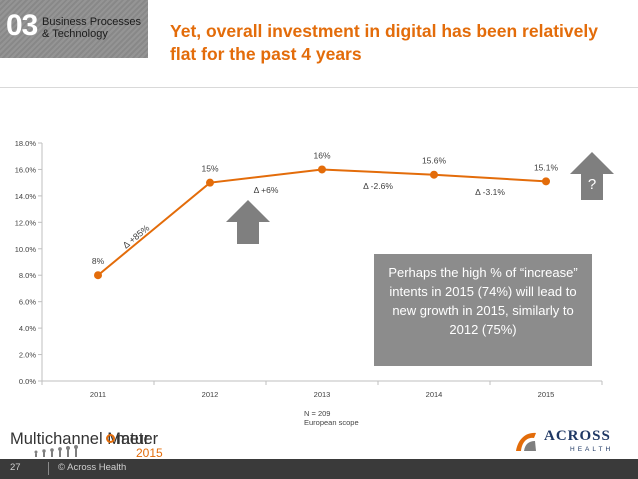  What do you see at coordinates (26, 143) in the screenshot?
I see `y-tick-label: 18.0%` at bounding box center [26, 143].